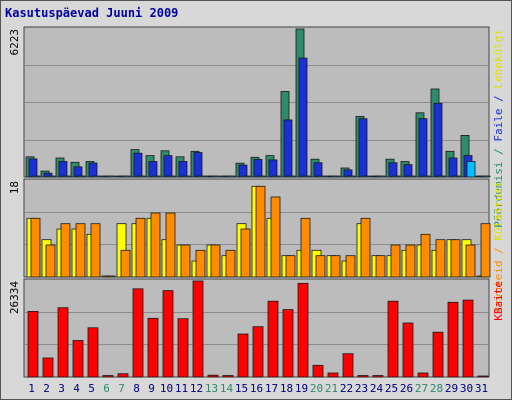  I want to click on x-tick-label-12: 12, so click(196, 388).